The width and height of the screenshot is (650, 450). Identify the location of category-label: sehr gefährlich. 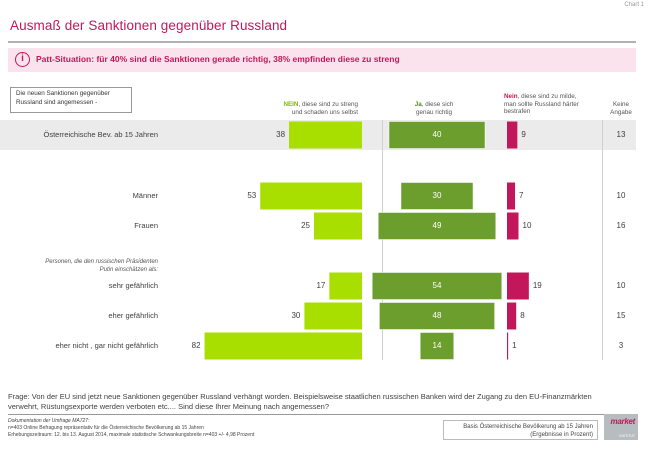
(133, 285).